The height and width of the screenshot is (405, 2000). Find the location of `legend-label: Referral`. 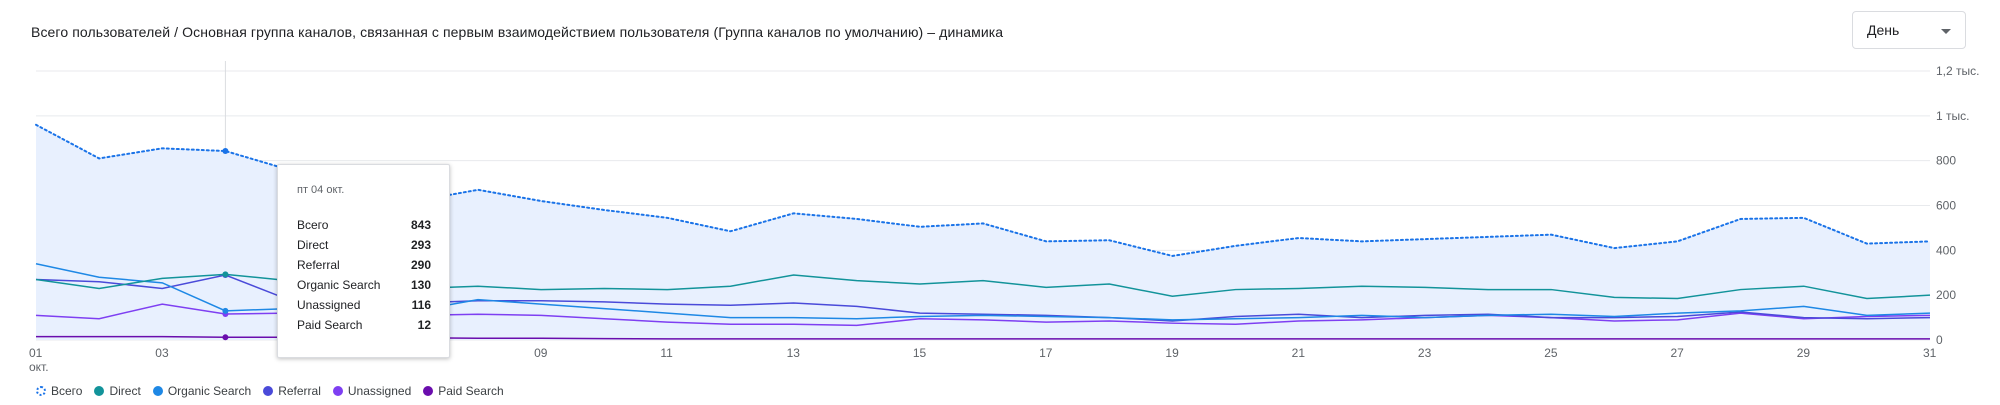

legend-label: Referral is located at coordinates (299, 391).